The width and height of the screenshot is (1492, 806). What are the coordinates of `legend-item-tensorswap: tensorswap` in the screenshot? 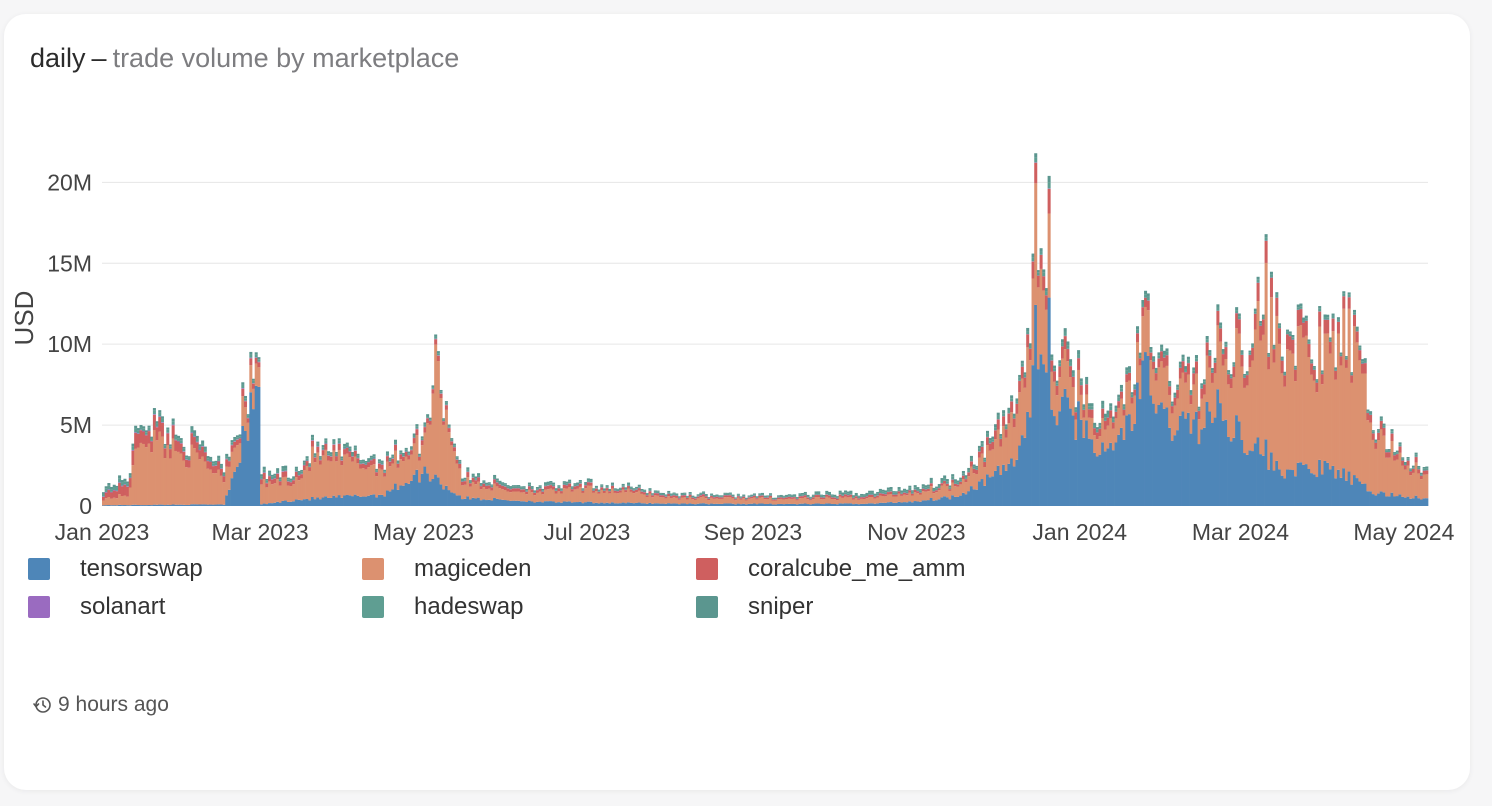 It's located at (115, 568).